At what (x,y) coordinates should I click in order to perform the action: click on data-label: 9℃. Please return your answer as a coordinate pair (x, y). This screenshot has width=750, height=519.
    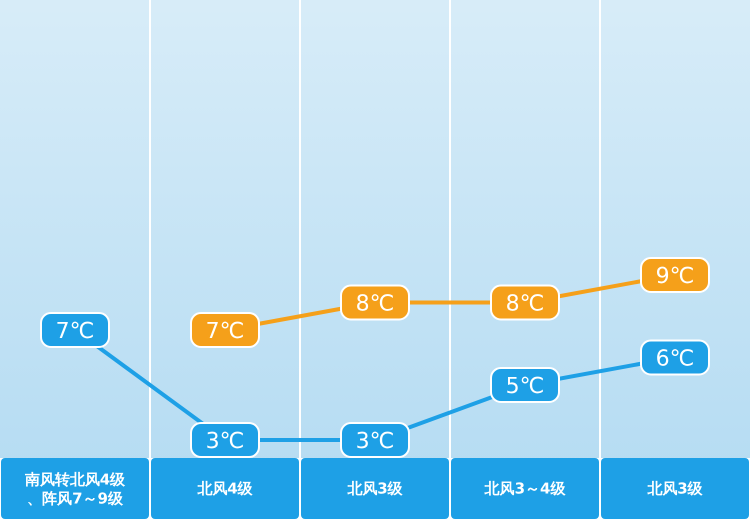
    Looking at the image, I should click on (675, 276).